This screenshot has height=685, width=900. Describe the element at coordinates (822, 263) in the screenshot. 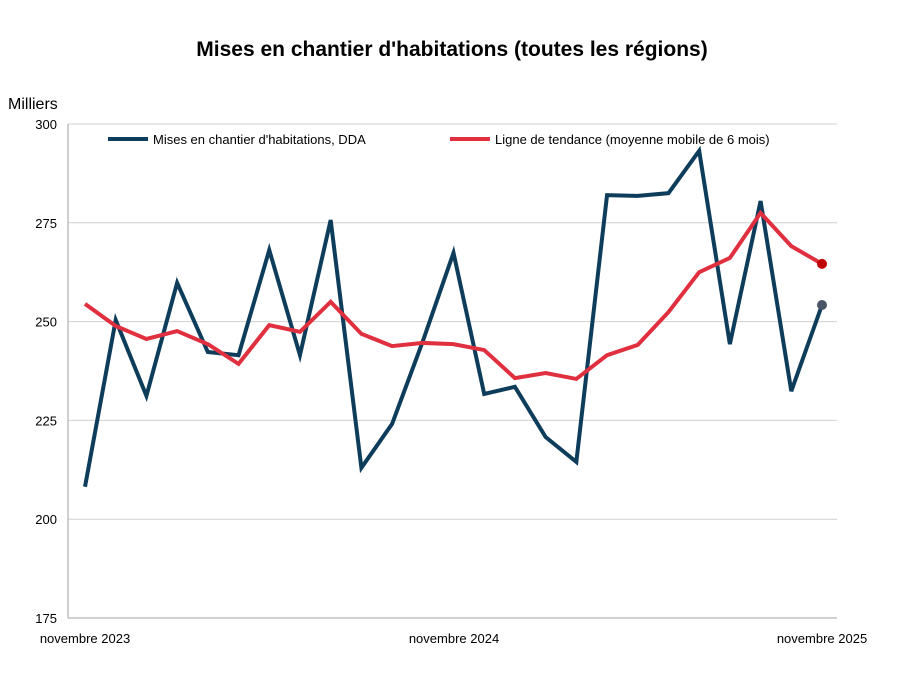

I see `trend-point` at that location.